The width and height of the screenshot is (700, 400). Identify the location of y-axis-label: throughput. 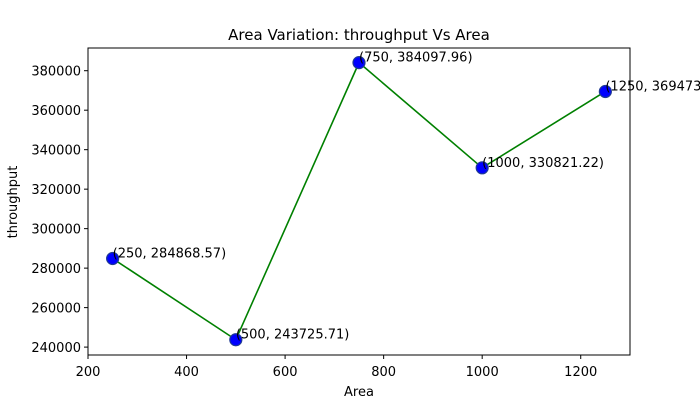
(13, 202).